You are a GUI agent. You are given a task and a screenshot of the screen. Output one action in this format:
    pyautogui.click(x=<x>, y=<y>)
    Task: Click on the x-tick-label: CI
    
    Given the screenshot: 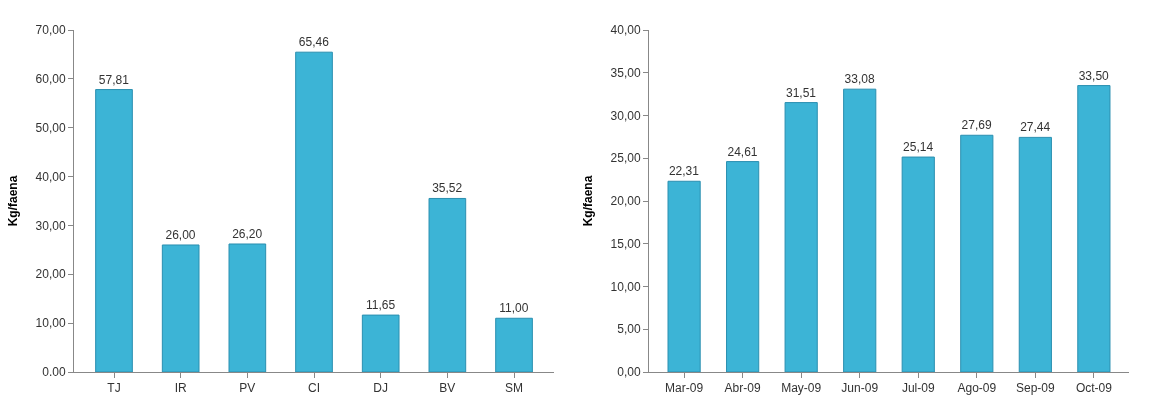 What is the action you would take?
    pyautogui.click(x=314, y=388)
    